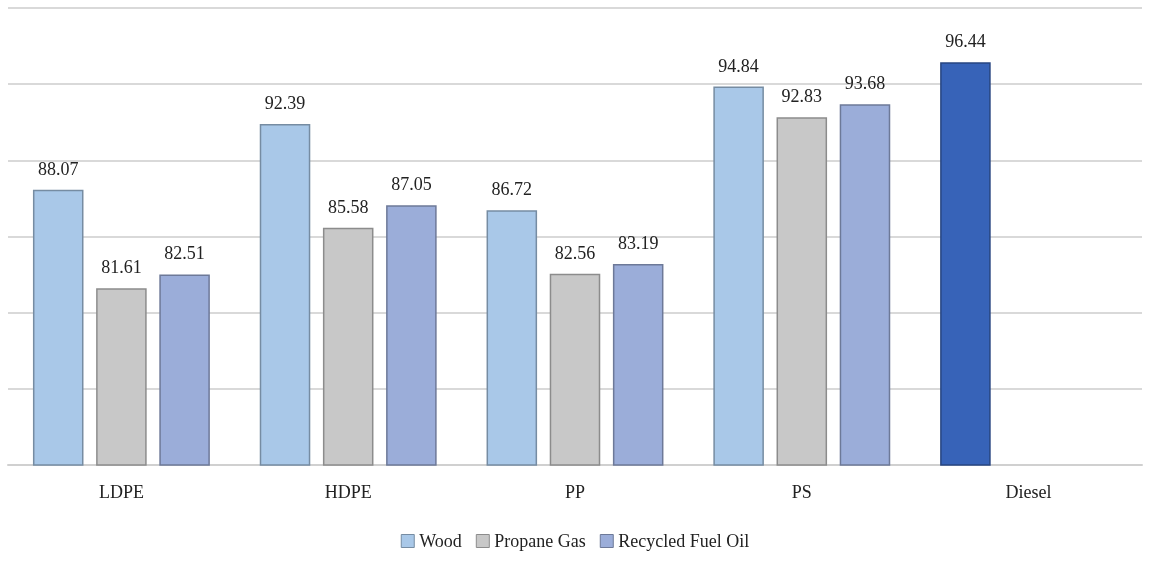 This screenshot has width=1150, height=563. I want to click on data-label: 87.05, so click(411, 184).